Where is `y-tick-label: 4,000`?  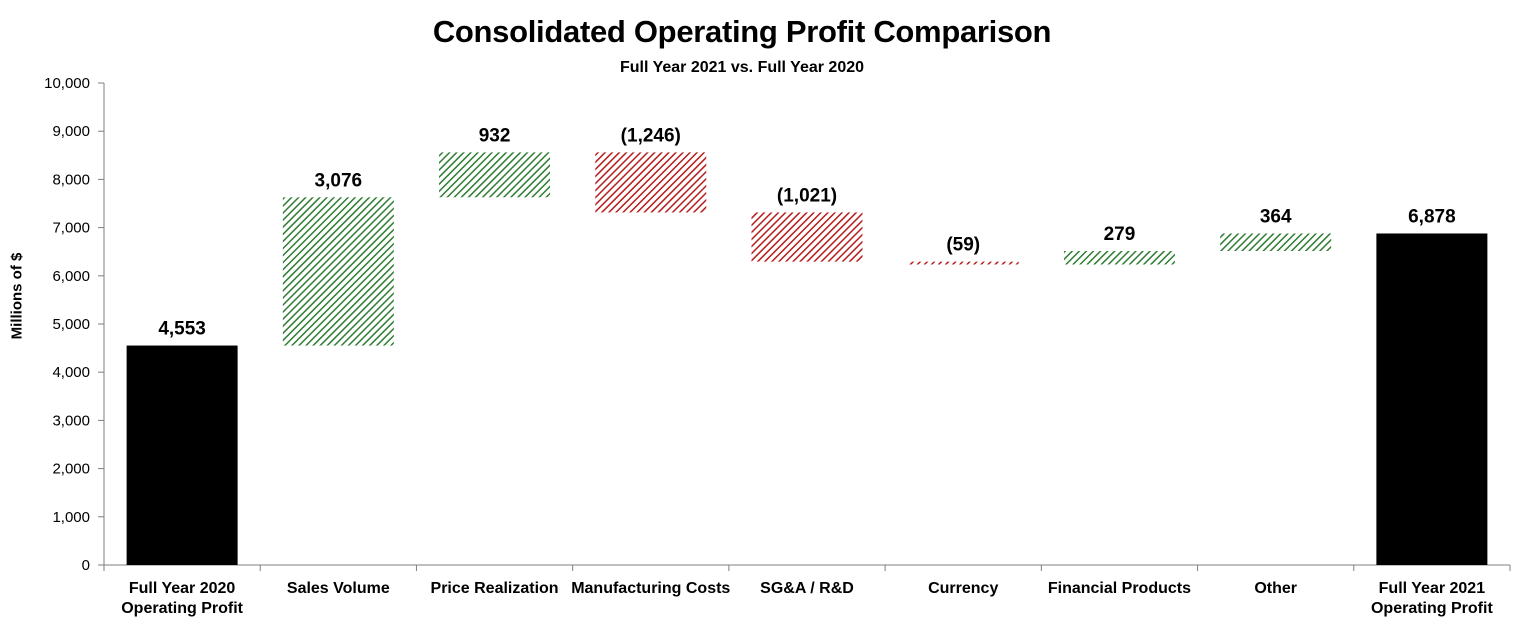
y-tick-label: 4,000 is located at coordinates (71, 372).